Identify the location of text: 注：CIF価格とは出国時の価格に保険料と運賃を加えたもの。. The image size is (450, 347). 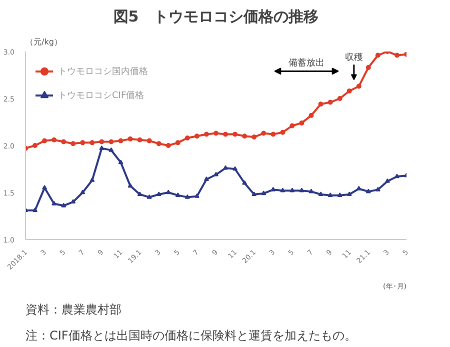
(191, 335).